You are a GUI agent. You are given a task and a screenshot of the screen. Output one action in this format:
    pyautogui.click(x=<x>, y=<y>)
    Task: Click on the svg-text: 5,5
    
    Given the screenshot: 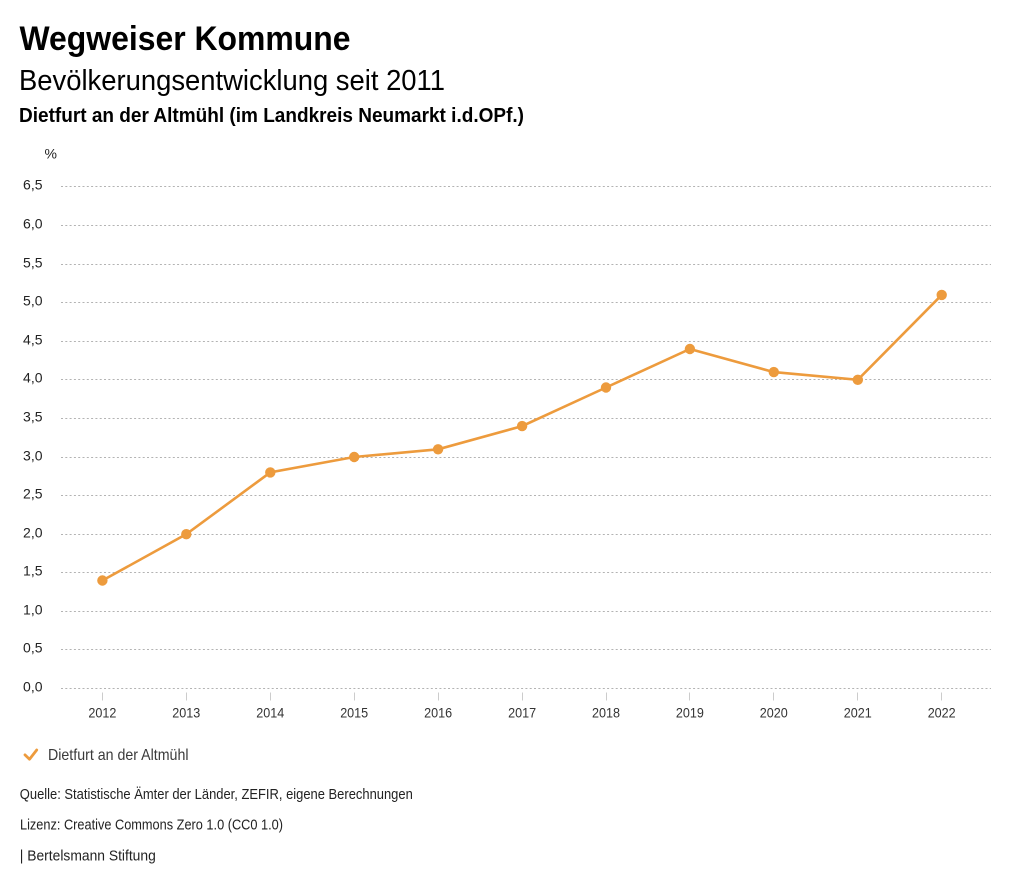 What is the action you would take?
    pyautogui.click(x=33, y=263)
    